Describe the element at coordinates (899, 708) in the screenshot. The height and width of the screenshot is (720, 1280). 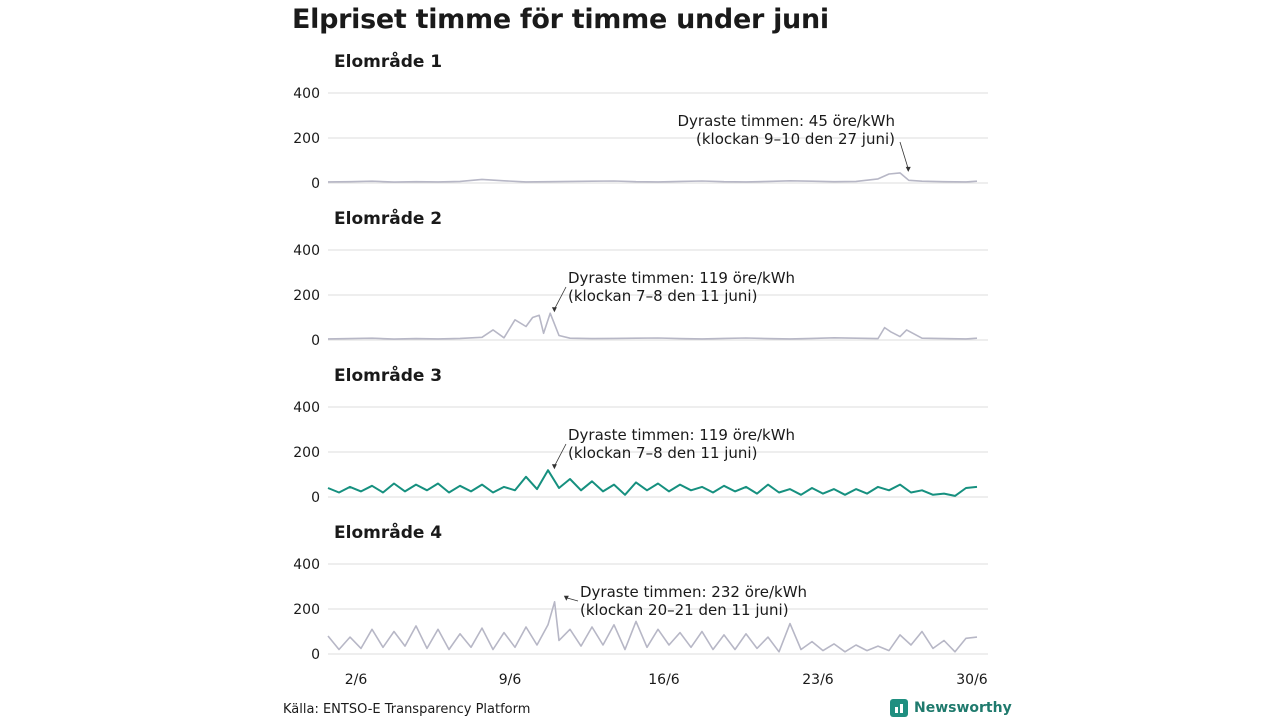
I see `newsworthy-logo-icon` at that location.